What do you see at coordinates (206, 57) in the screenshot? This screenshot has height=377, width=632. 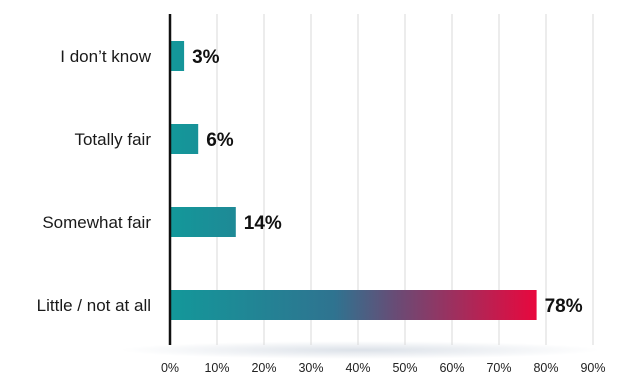 I see `value-label: 3%` at bounding box center [206, 57].